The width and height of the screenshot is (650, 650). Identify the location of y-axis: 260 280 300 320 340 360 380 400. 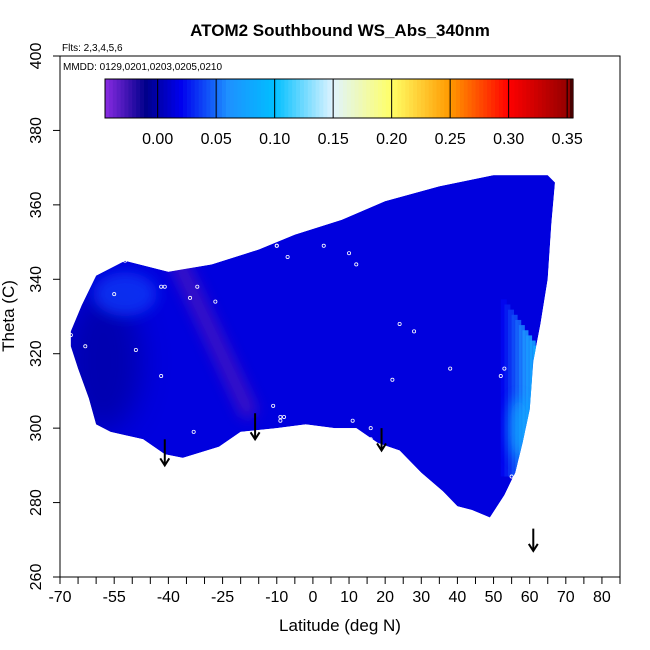
(44, 316).